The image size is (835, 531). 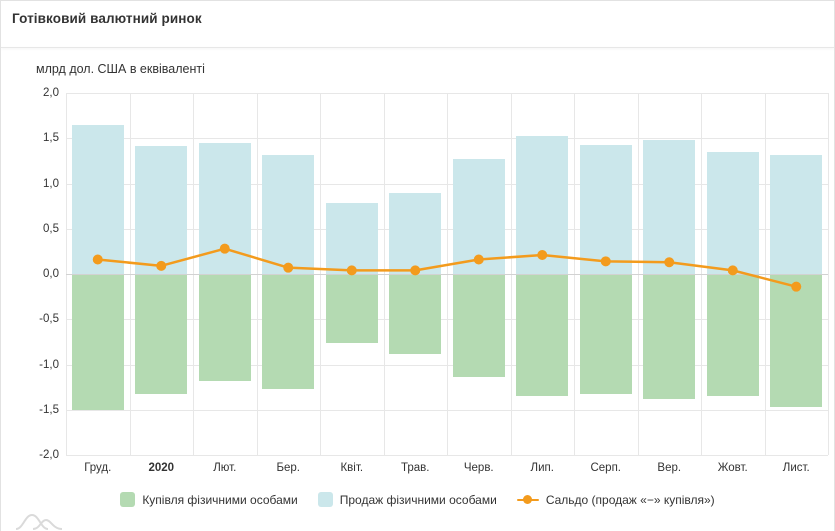 I want to click on saldo-point-Вер., so click(x=669, y=262).